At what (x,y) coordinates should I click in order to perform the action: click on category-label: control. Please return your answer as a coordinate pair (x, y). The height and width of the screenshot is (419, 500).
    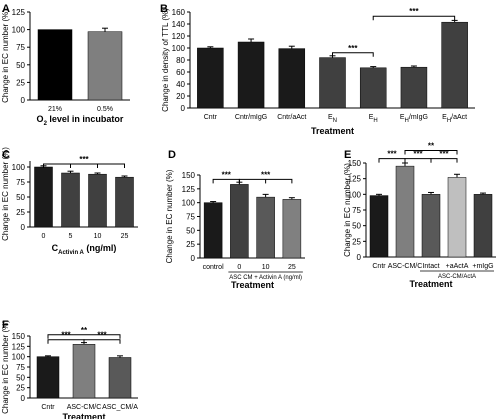
    Looking at the image, I should click on (213, 267).